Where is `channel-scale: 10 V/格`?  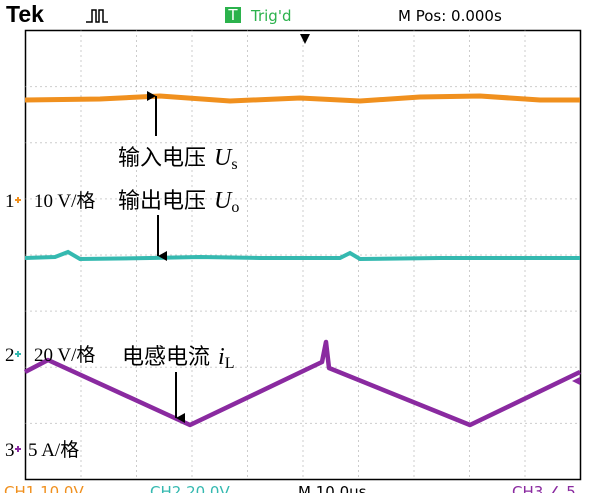
channel-scale: 10 V/格 is located at coordinates (64, 201).